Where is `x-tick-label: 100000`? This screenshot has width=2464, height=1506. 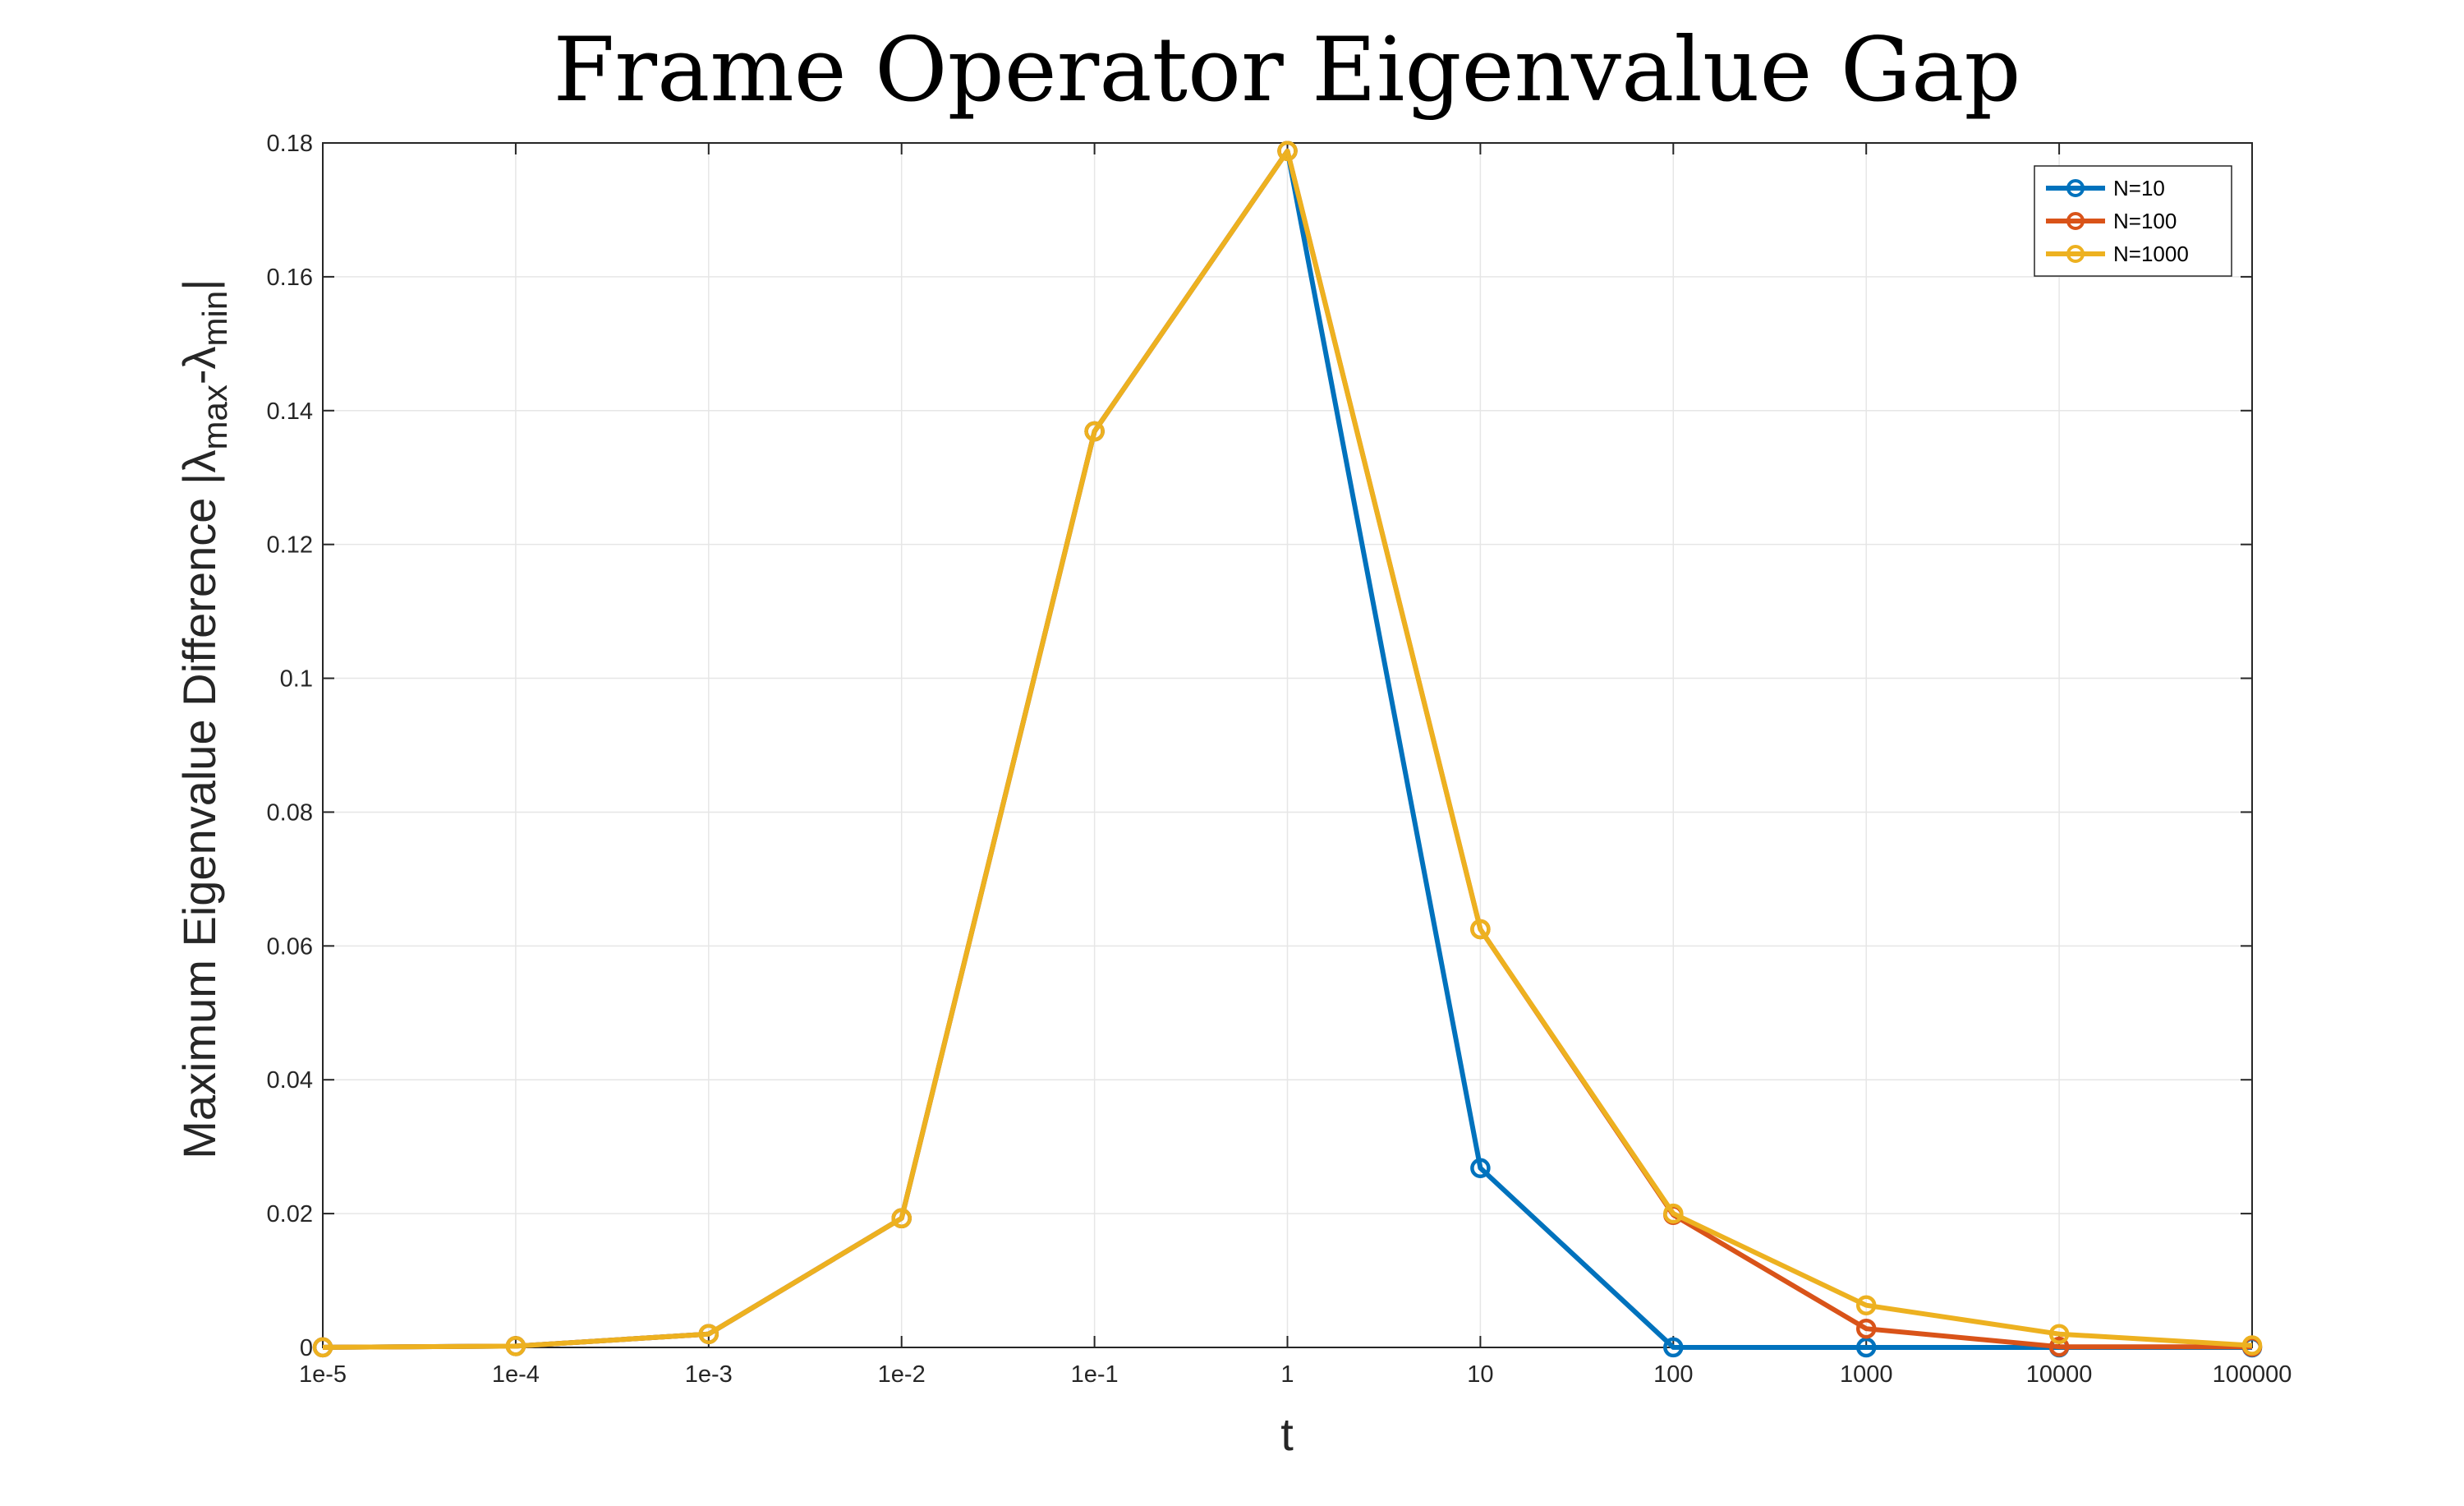
x-tick-label: 100000 is located at coordinates (2252, 1374).